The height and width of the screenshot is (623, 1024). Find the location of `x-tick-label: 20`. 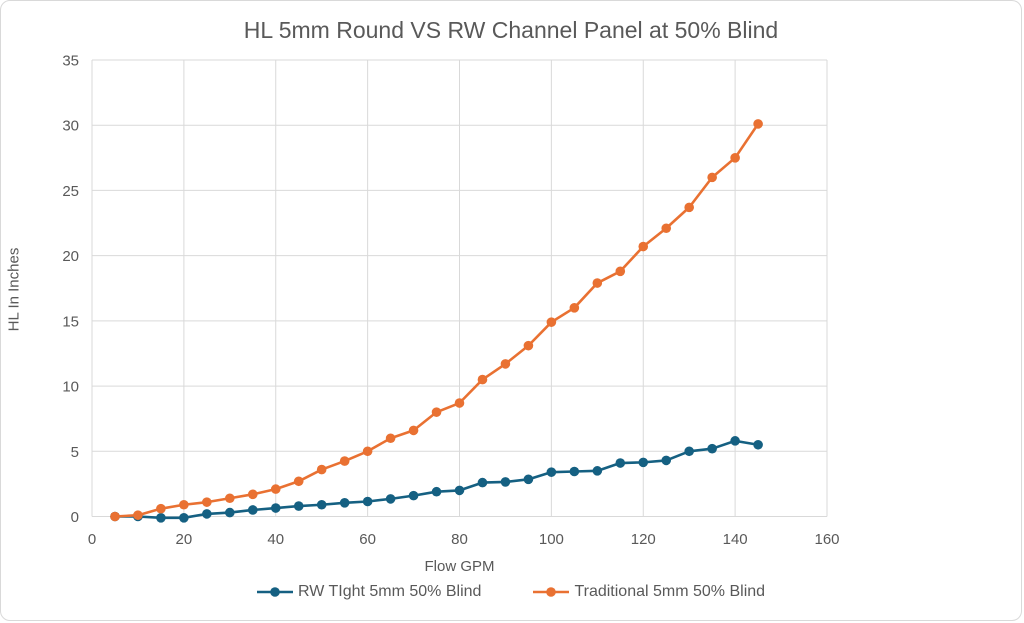

x-tick-label: 20 is located at coordinates (184, 539).